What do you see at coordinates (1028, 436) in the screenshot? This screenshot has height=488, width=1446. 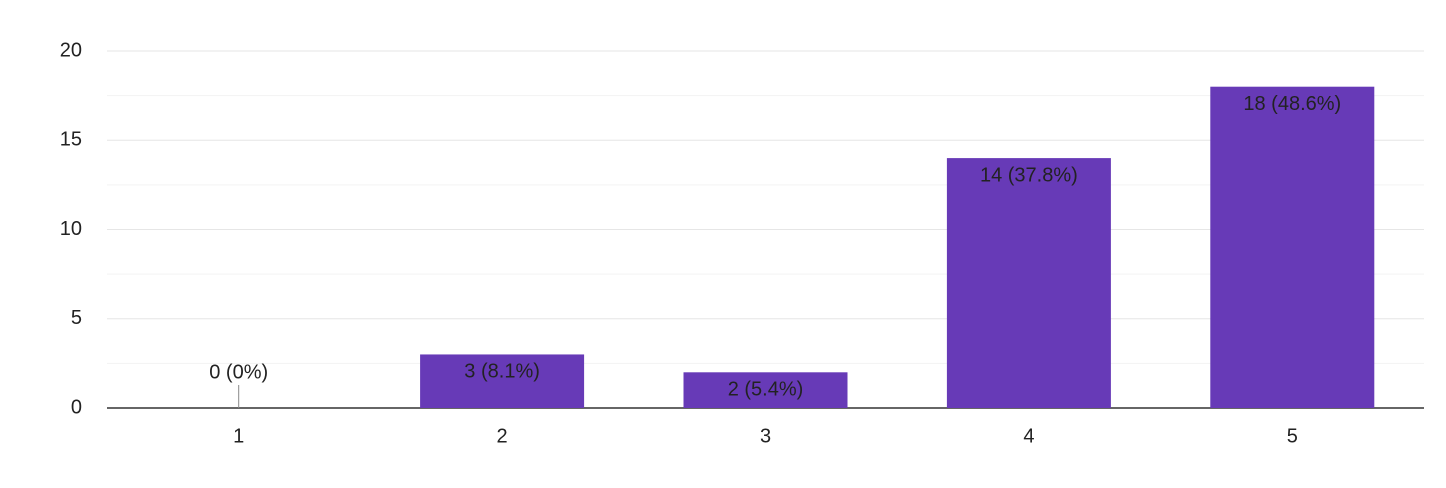 I see `x-tick-label: 4` at bounding box center [1028, 436].